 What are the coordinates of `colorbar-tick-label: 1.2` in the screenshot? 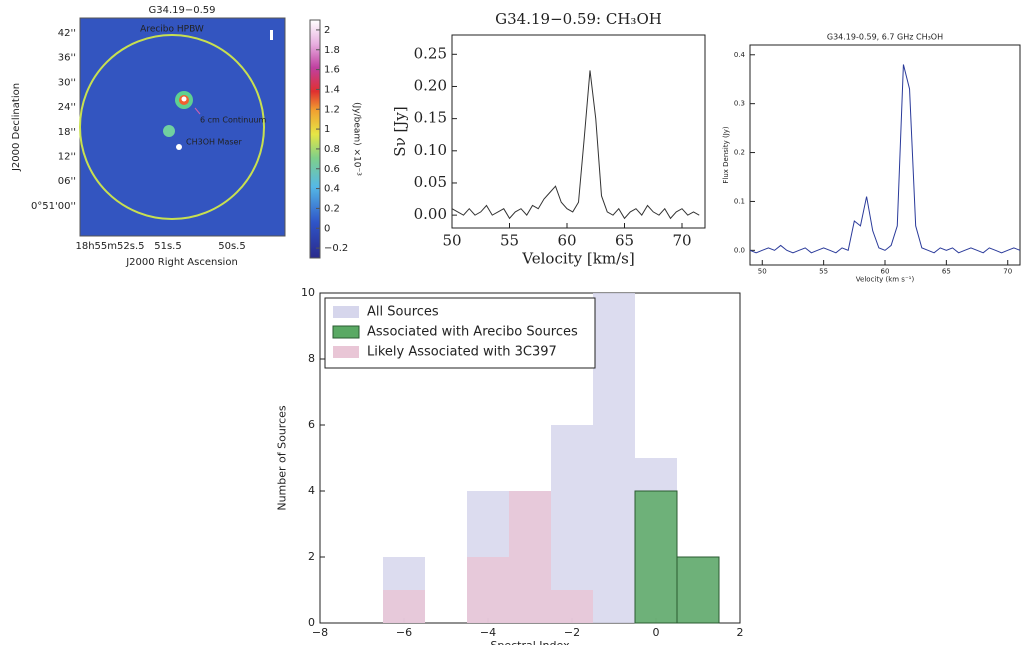 It's located at (332, 109).